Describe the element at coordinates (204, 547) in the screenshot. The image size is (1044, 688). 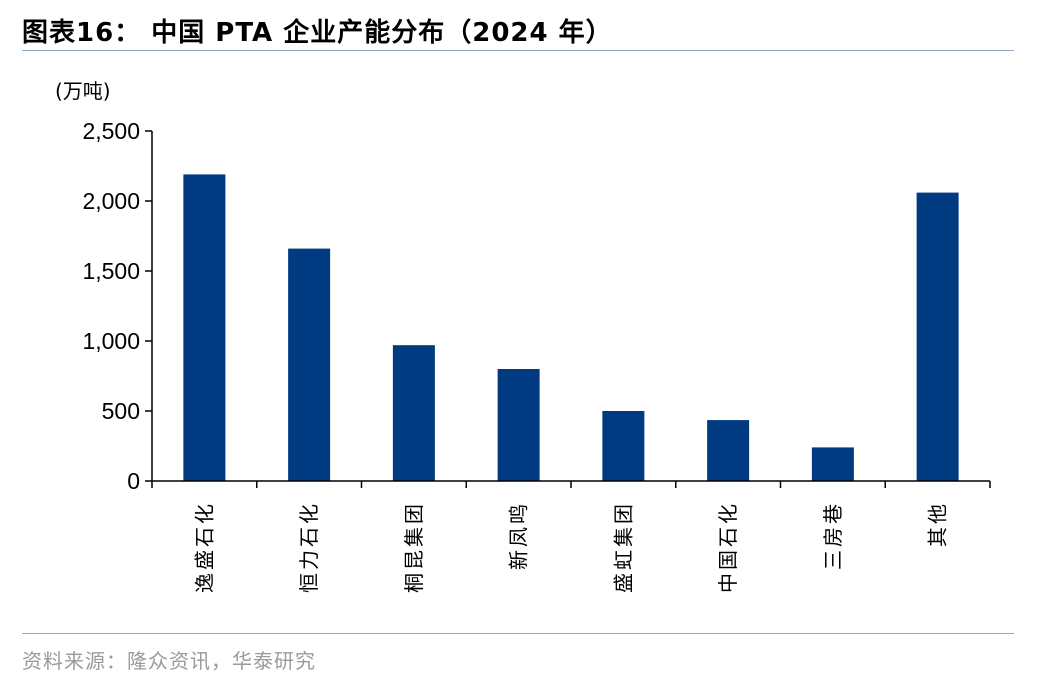
I see `x-category-label: 逸盛石化` at that location.